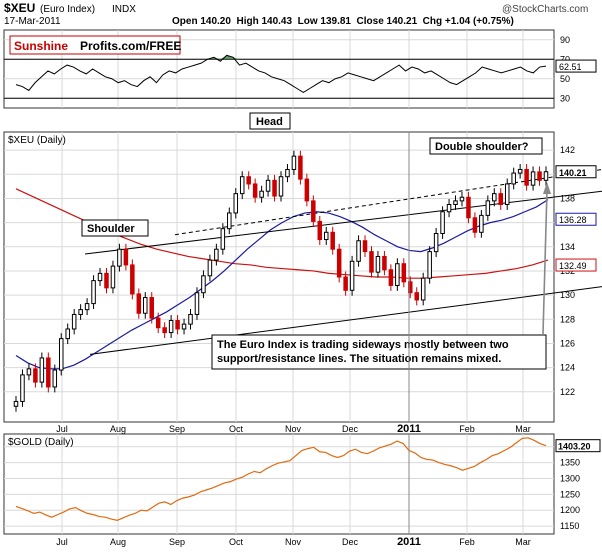 Image resolution: width=602 pixels, height=557 pixels. What do you see at coordinates (236, 429) in the screenshot?
I see `euro-month-label: Oct` at bounding box center [236, 429].